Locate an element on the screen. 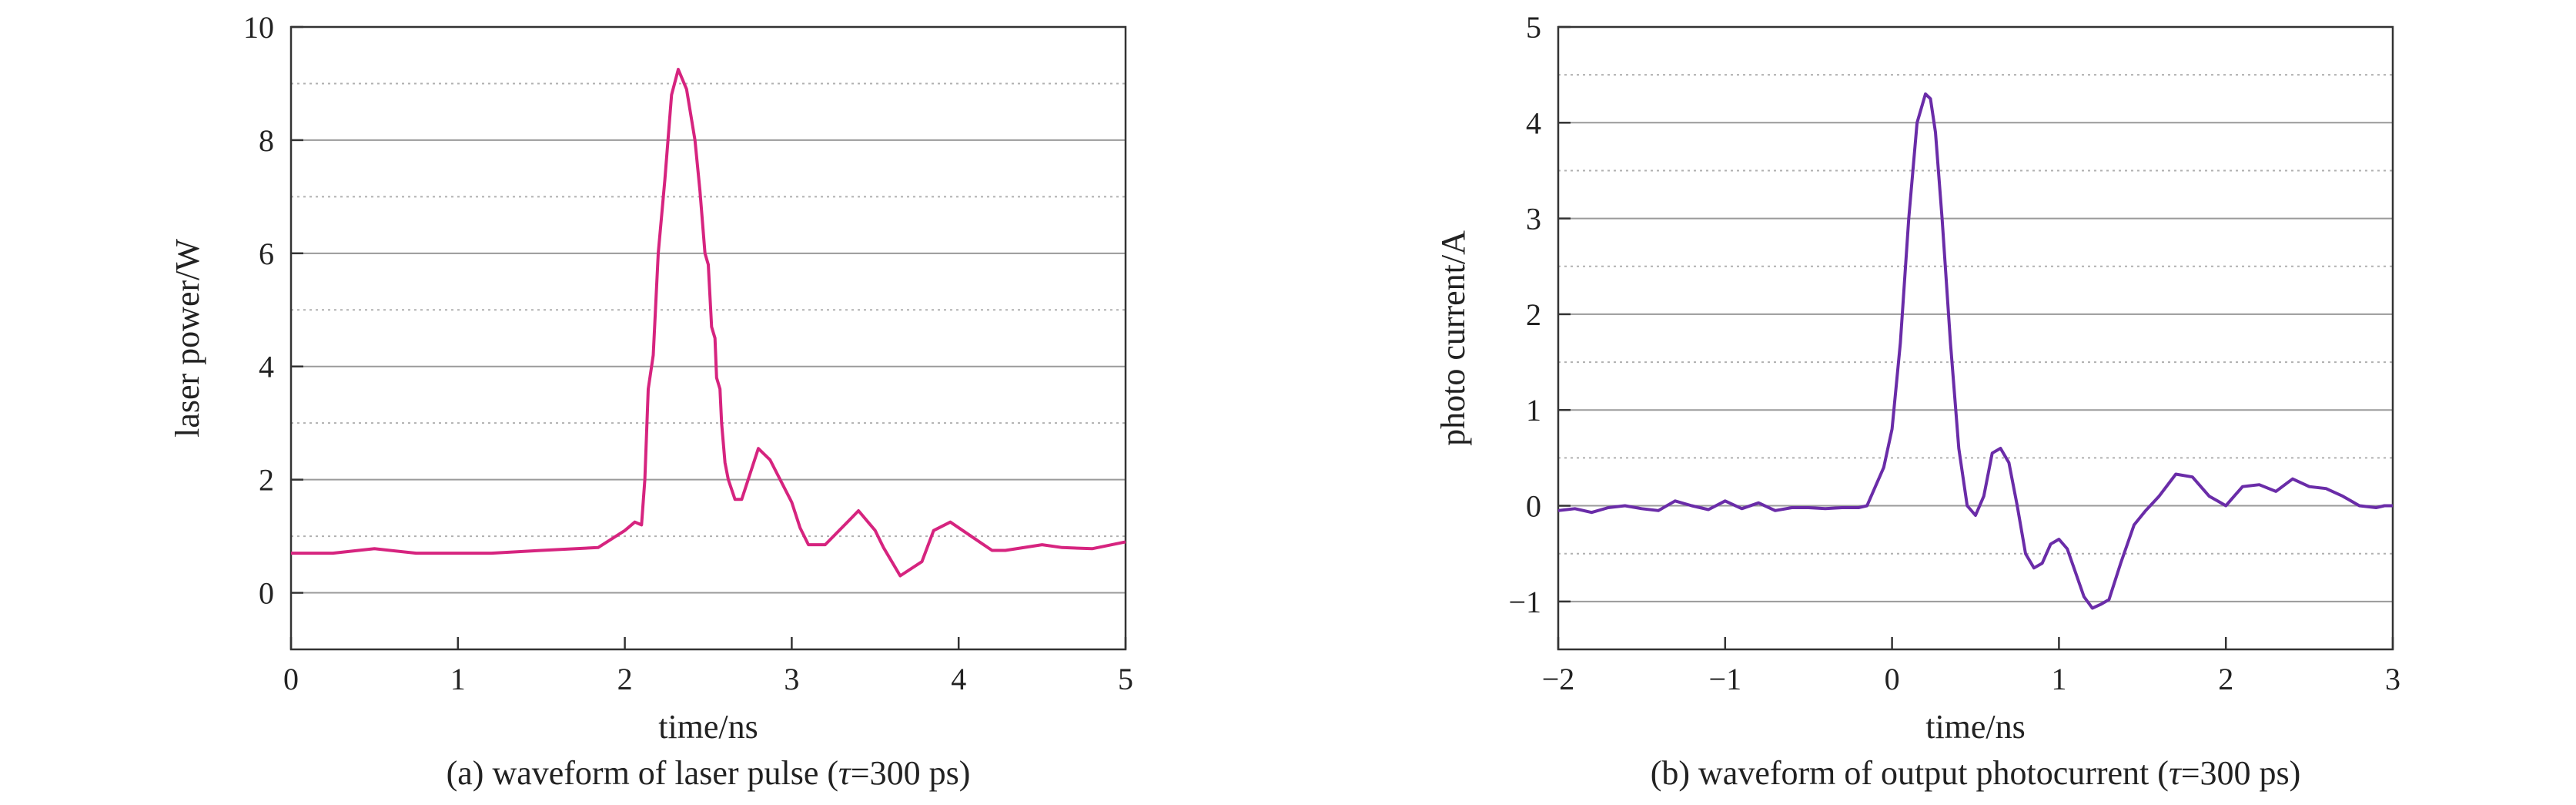 This screenshot has height=805, width=2576. caption-a-tail: =300 ps) is located at coordinates (911, 773).